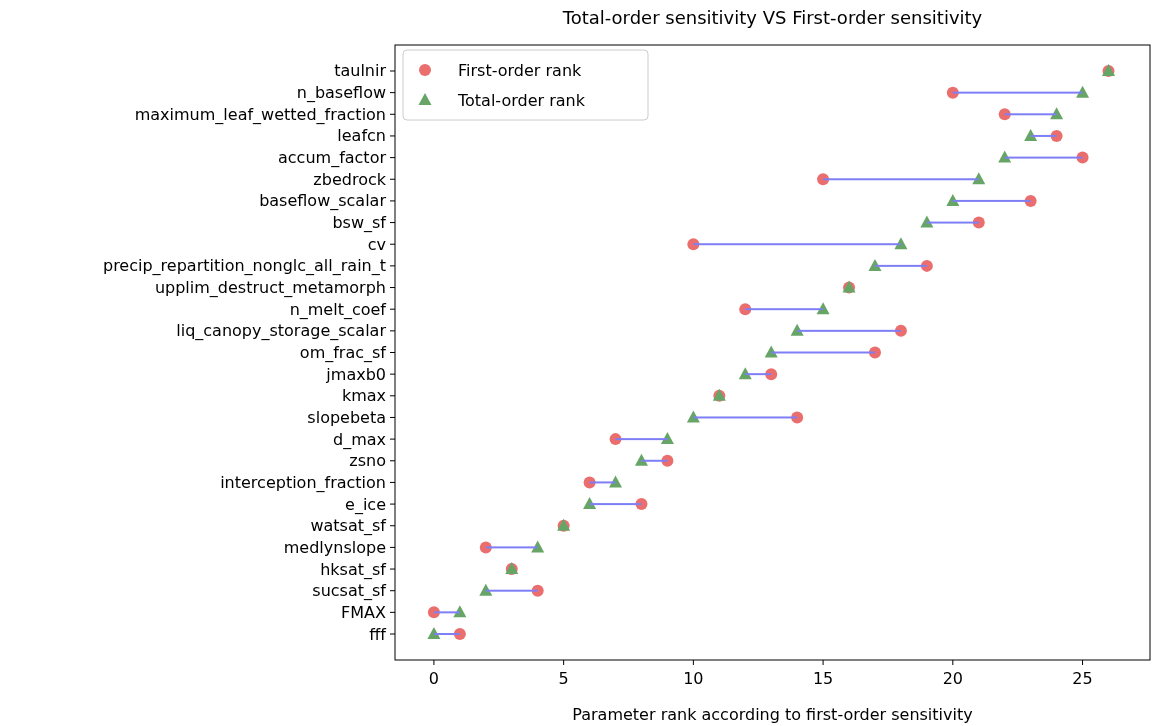 This screenshot has height=726, width=1156. Describe the element at coordinates (338, 309) in the screenshot. I see `y-tick-label: n_melt_coef` at that location.